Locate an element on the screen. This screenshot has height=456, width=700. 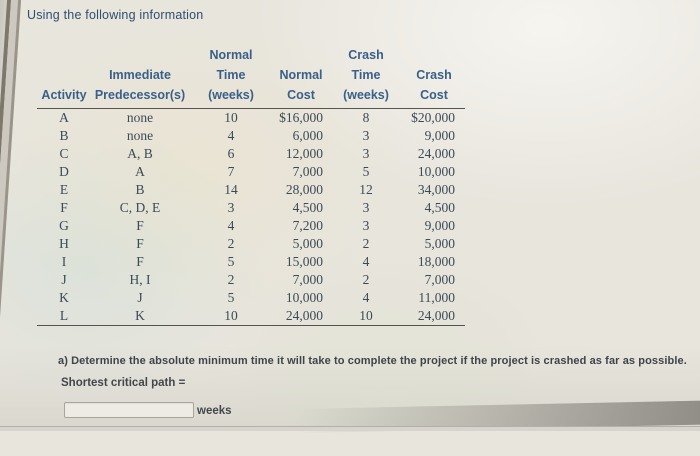
activity-cell: E is located at coordinates (64, 190).